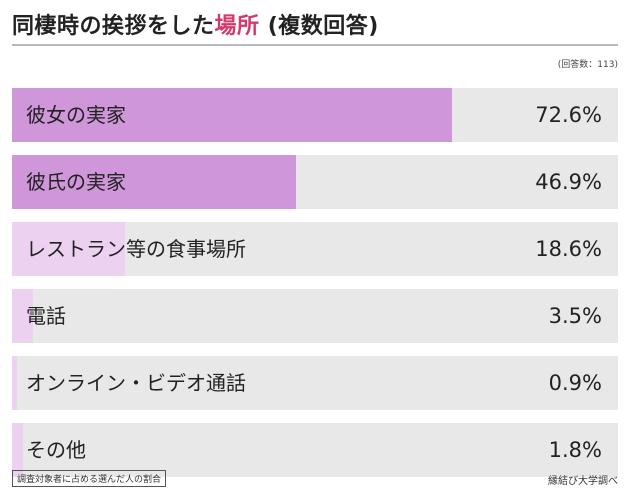  Describe the element at coordinates (76, 115) in the screenshot. I see `category-label: 彼女の実家` at that location.